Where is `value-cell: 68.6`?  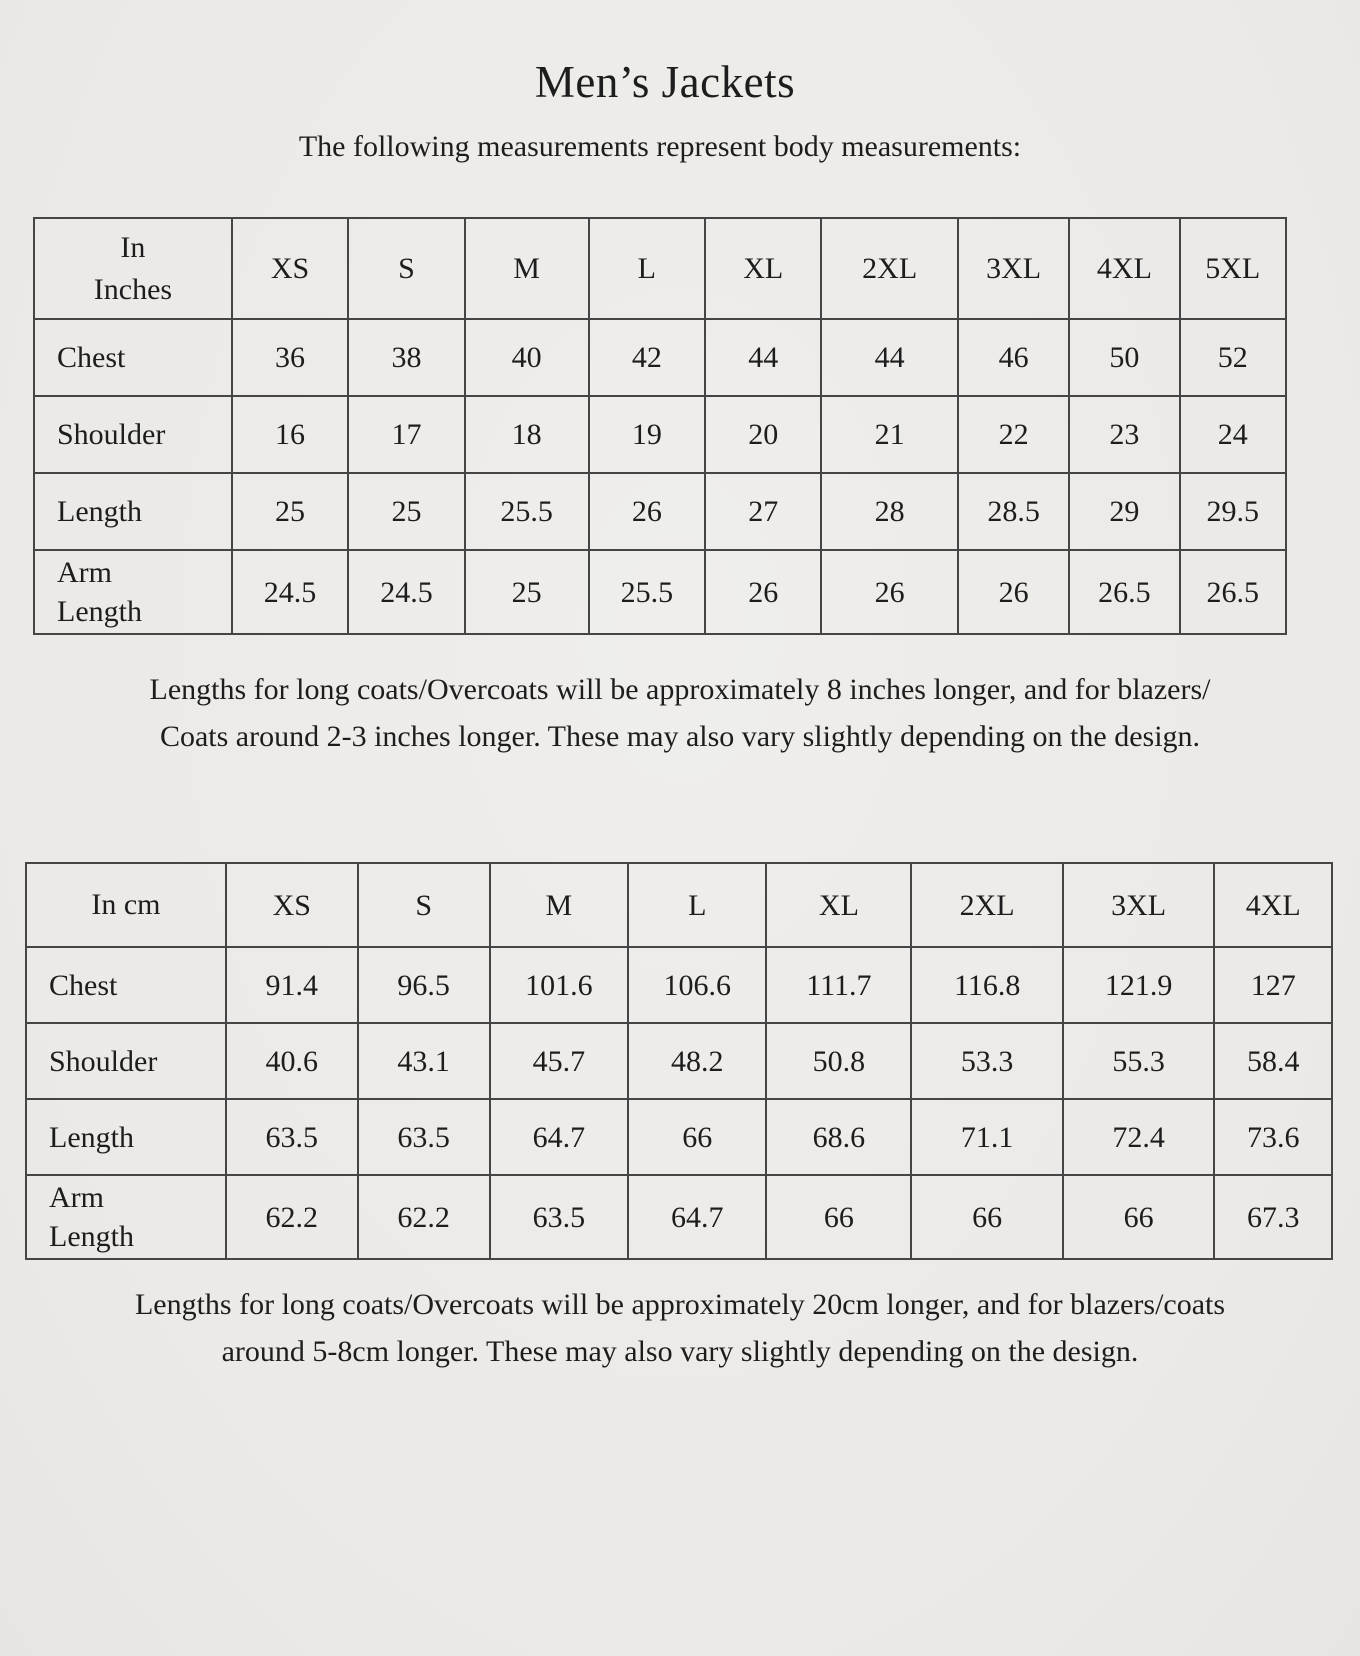
value-cell: 68.6 is located at coordinates (839, 1137).